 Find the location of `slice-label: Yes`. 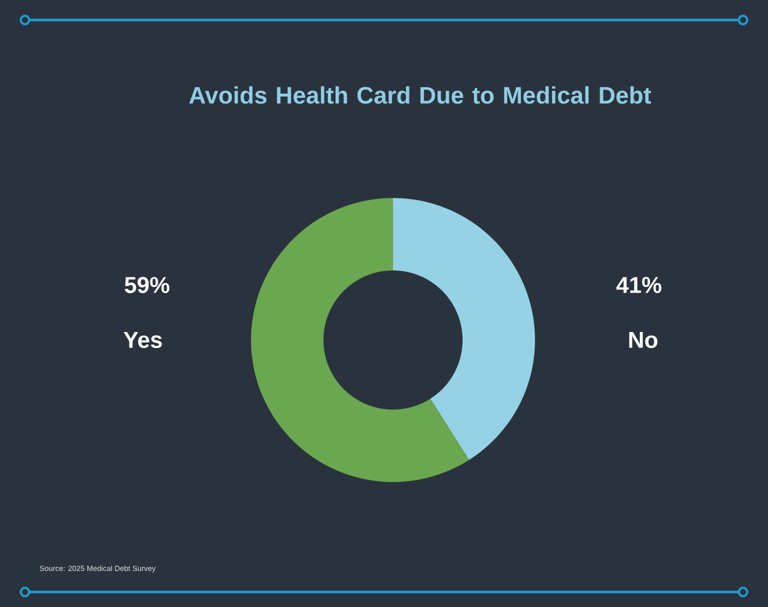

slice-label: Yes is located at coordinates (143, 340).